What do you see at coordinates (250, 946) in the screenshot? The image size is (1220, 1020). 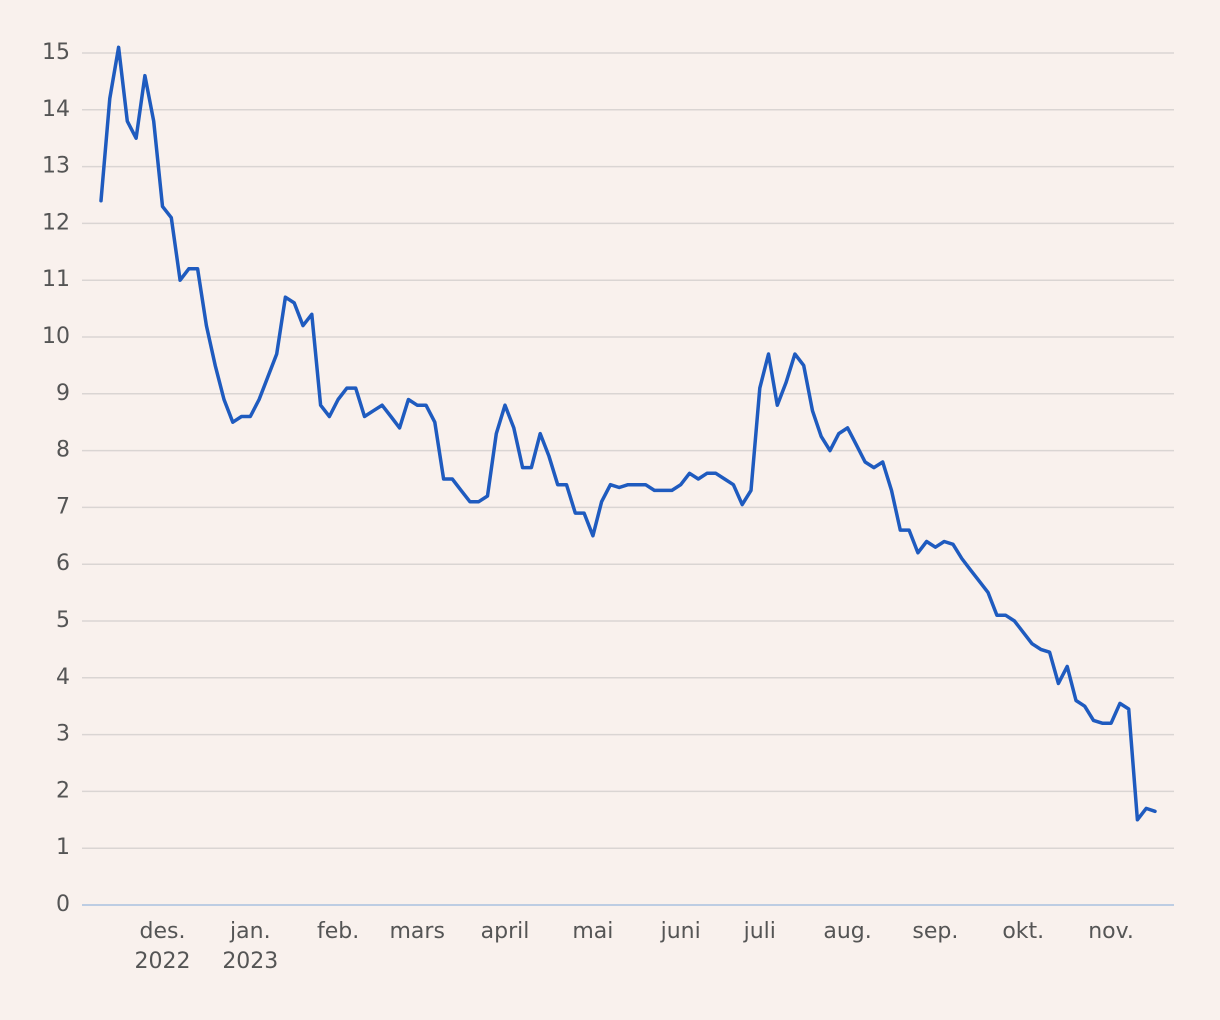 I see `x-tick-label: jan. 2023` at bounding box center [250, 946].